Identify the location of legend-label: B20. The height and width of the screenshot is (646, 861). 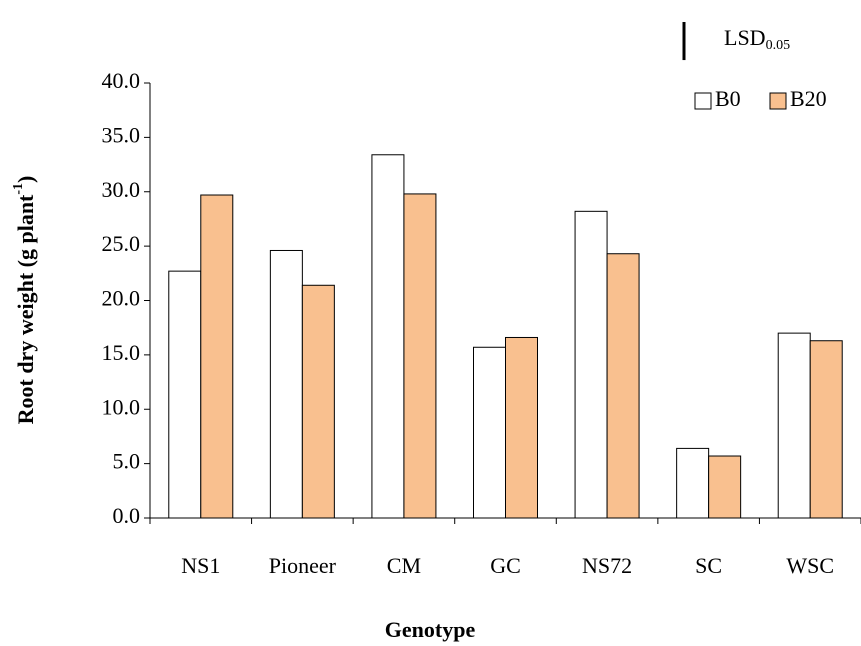
(808, 98).